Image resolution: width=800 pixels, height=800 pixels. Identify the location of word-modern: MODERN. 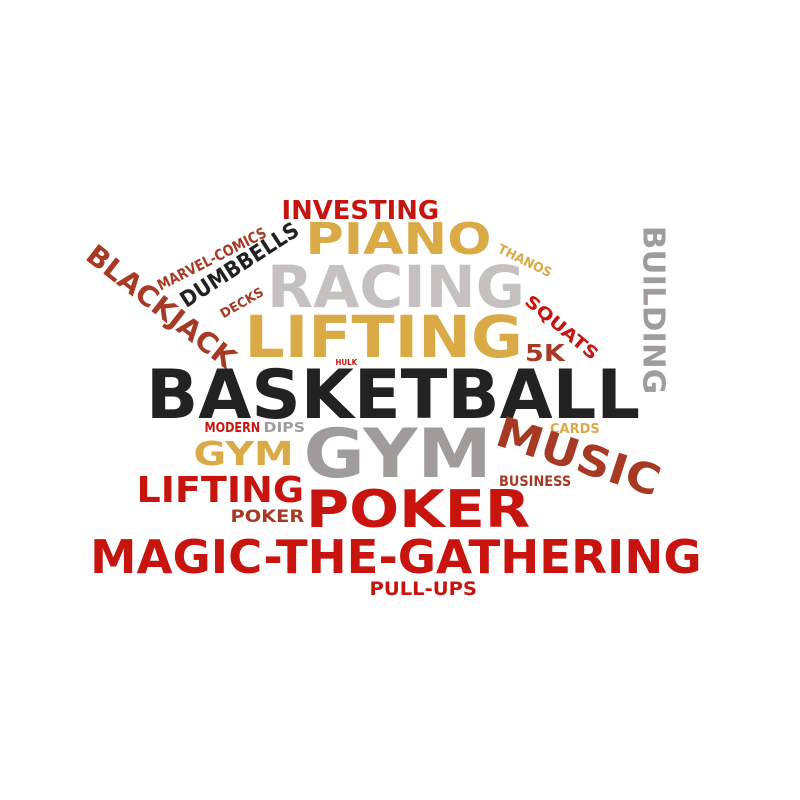
(231, 428).